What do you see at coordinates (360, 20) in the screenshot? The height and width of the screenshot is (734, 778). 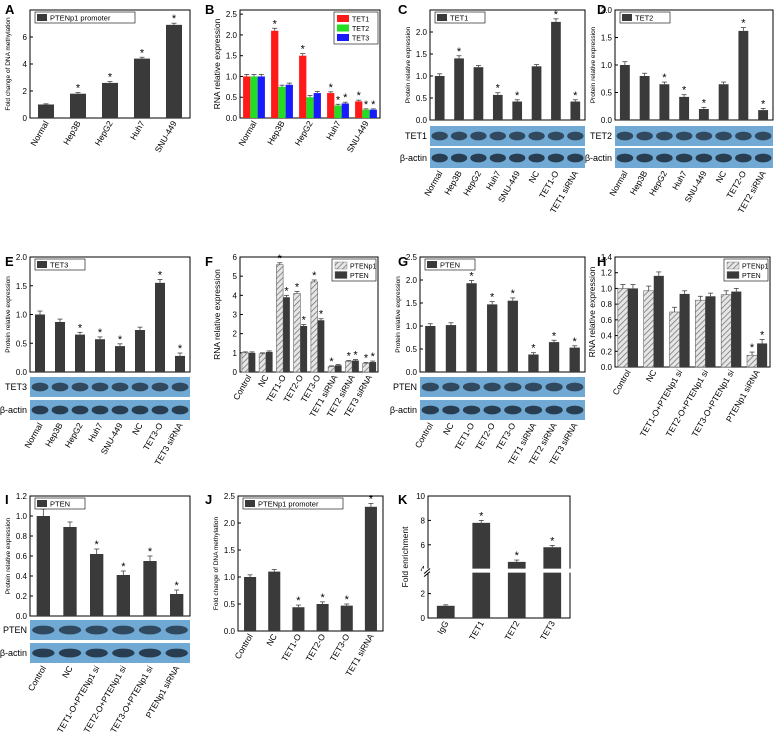 I see `legend-label: TET1` at bounding box center [360, 20].